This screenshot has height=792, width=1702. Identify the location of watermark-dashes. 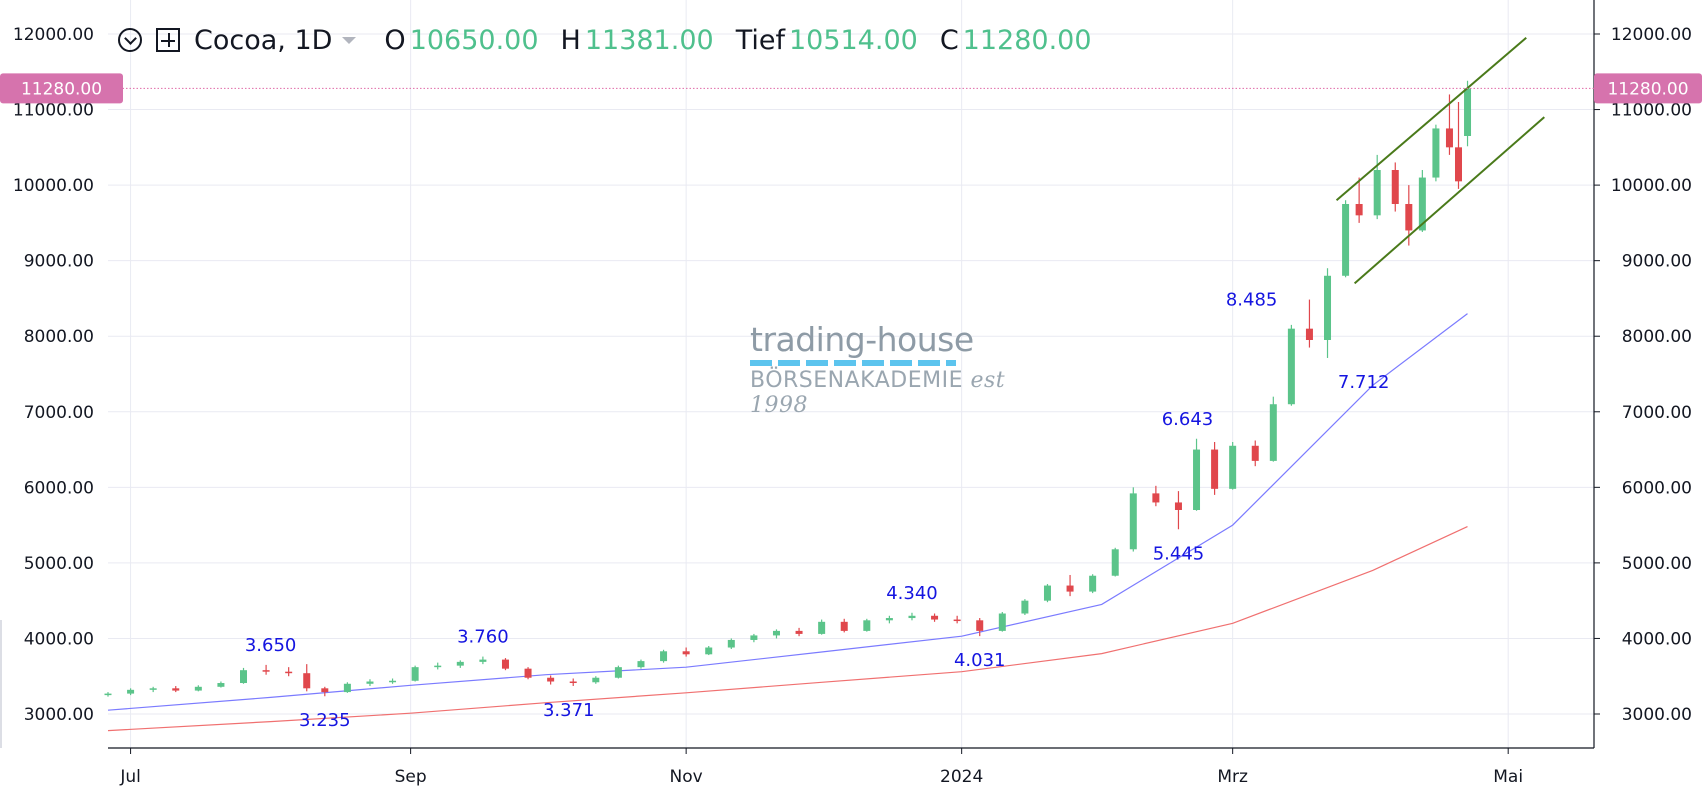
(853, 363).